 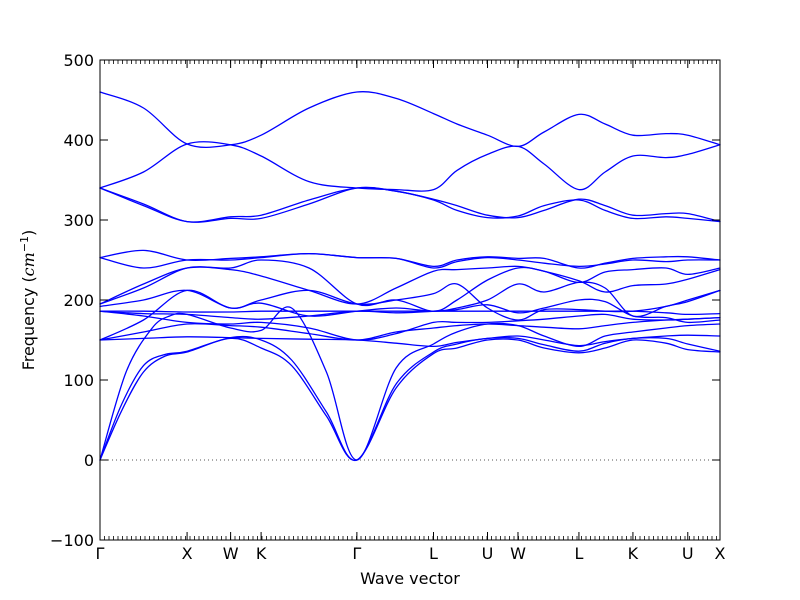 I want to click on y-tick-label: 0, so click(x=89, y=460).